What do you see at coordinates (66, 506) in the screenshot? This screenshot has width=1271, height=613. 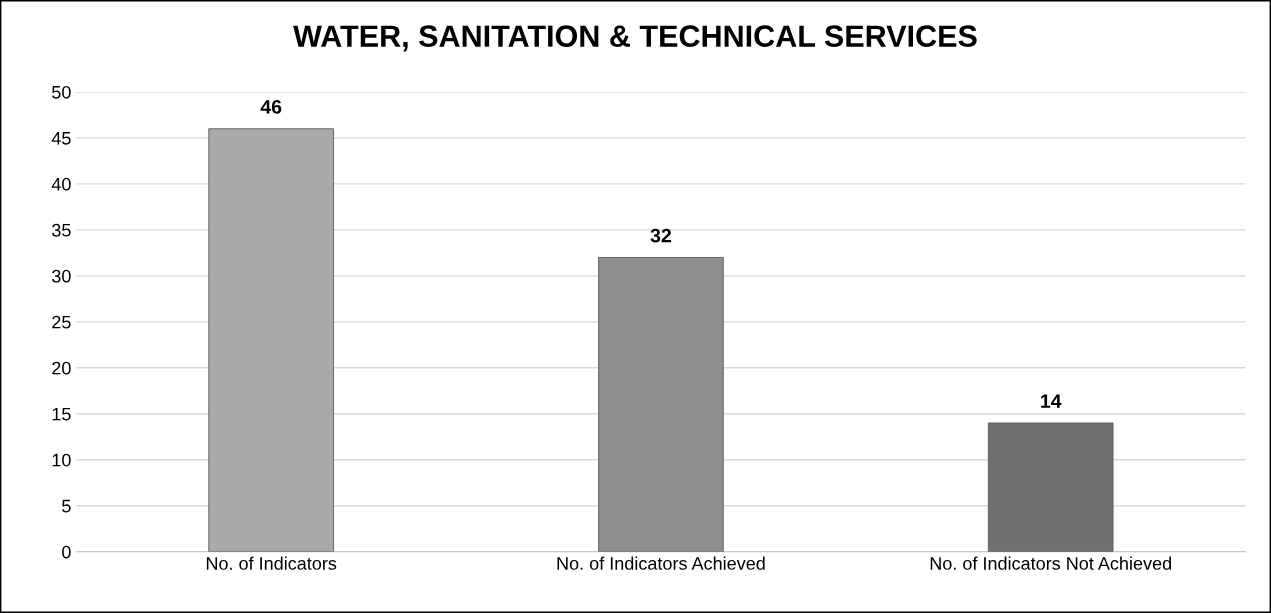 I see `y-tick-label: 5` at bounding box center [66, 506].